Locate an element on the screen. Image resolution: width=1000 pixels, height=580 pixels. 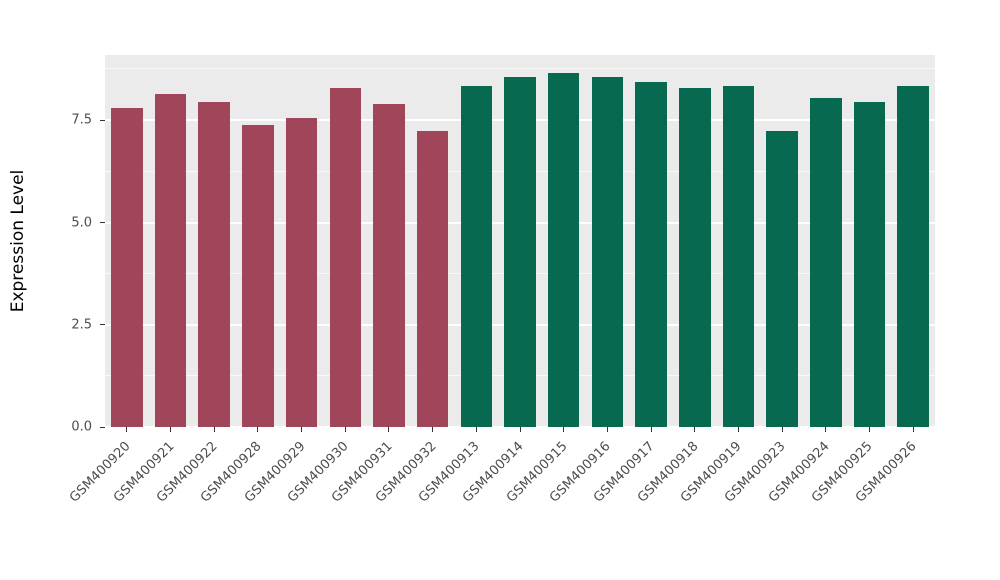
bar-GSM400919 is located at coordinates (738, 256).